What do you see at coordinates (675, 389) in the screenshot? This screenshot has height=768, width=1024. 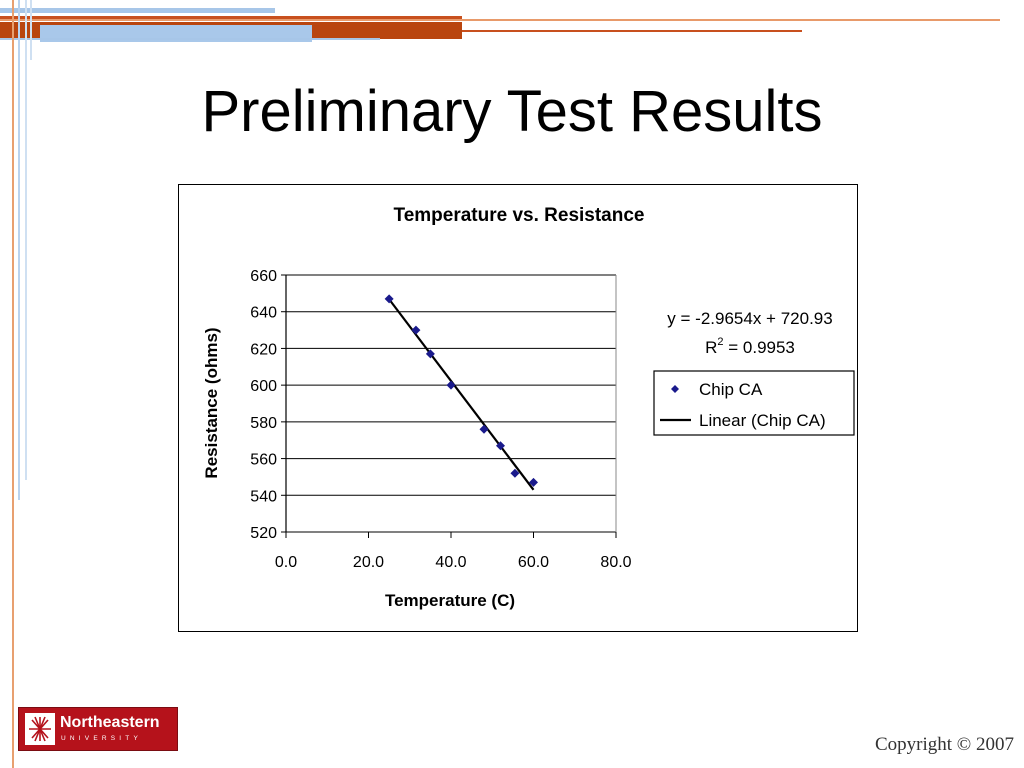 I see `legend-marker-chip-ca` at bounding box center [675, 389].